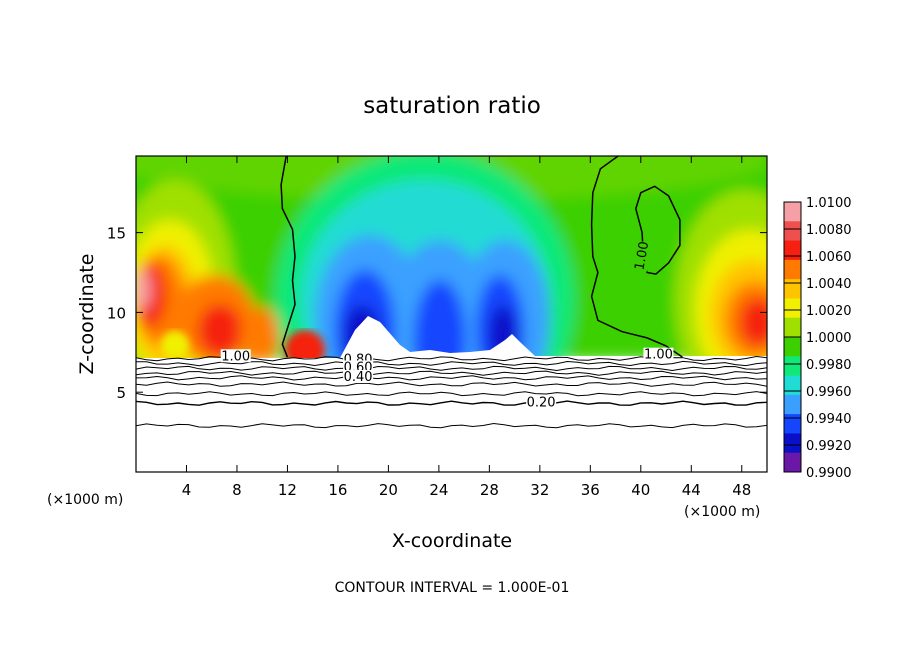  Describe the element at coordinates (116, 313) in the screenshot. I see `y-tick-label: 10` at that location.